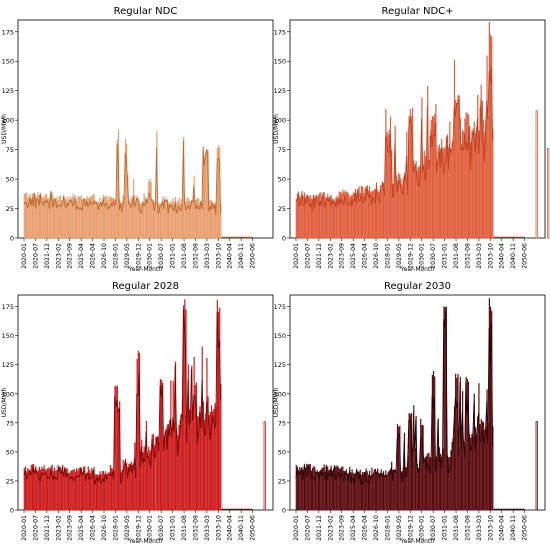  Describe the element at coordinates (399, 256) in the screenshot. I see `x-tick-label: 2029-05` at that location.